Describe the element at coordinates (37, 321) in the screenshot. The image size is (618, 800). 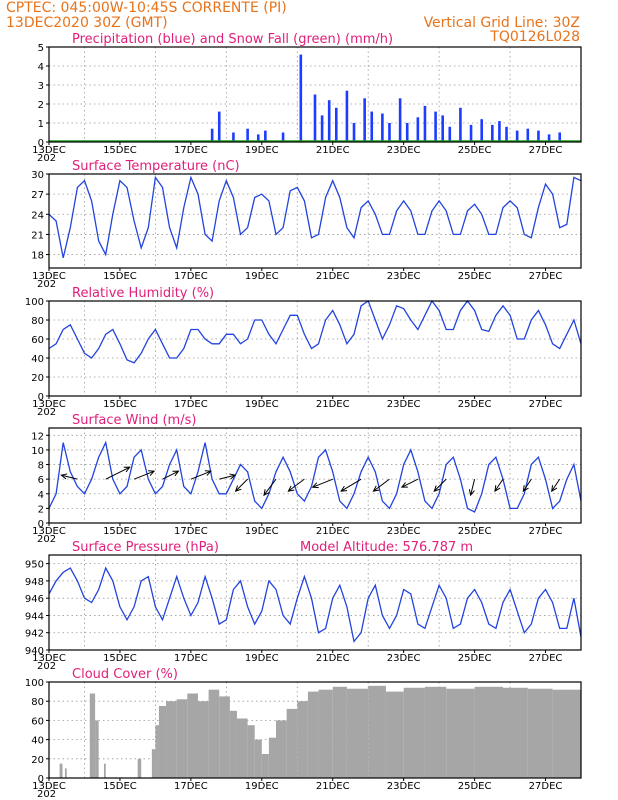
I see `y-tick-label: 80` at that location.